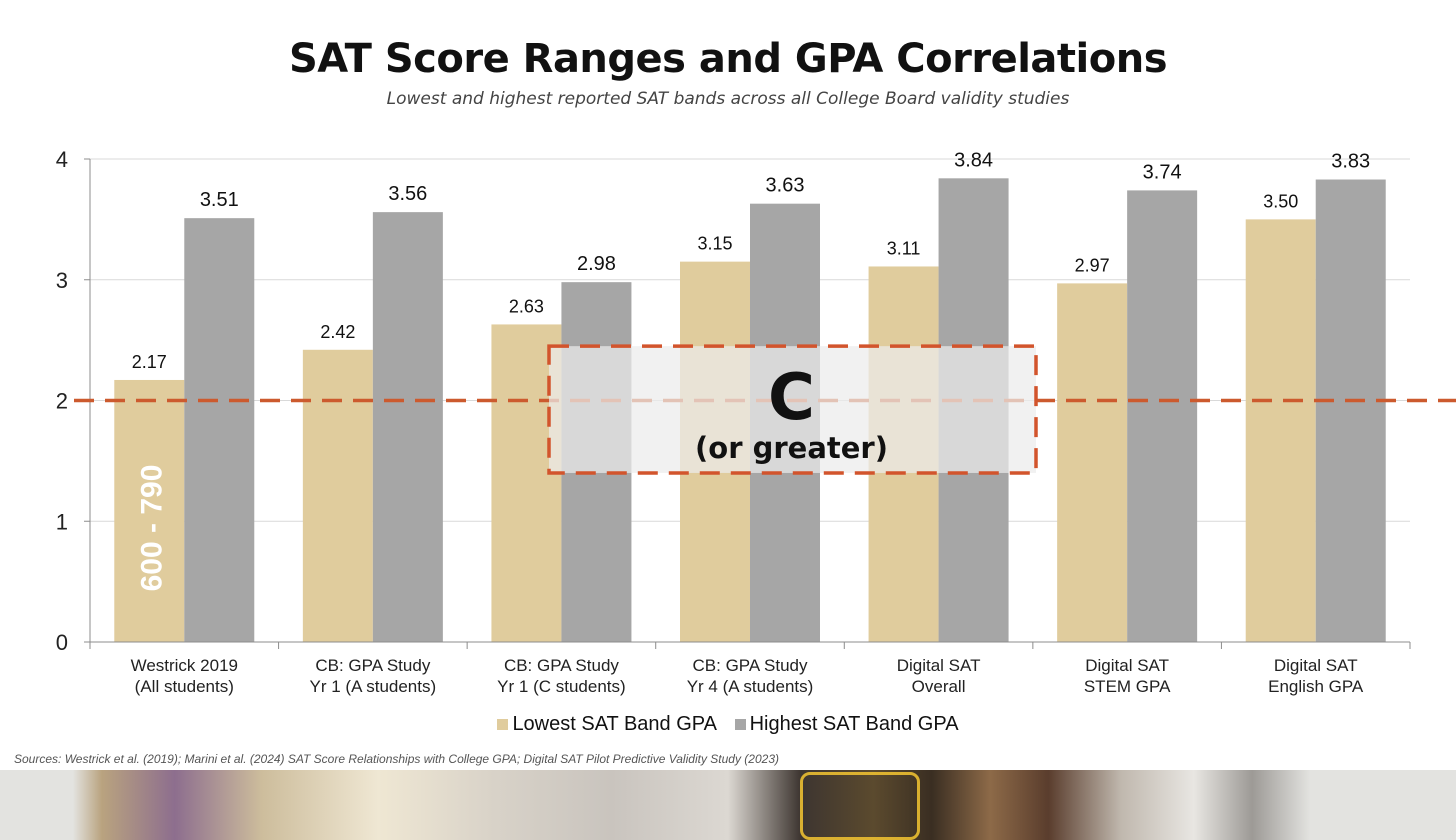  I want to click on bar-range-label: 600 - 790, so click(151, 528).